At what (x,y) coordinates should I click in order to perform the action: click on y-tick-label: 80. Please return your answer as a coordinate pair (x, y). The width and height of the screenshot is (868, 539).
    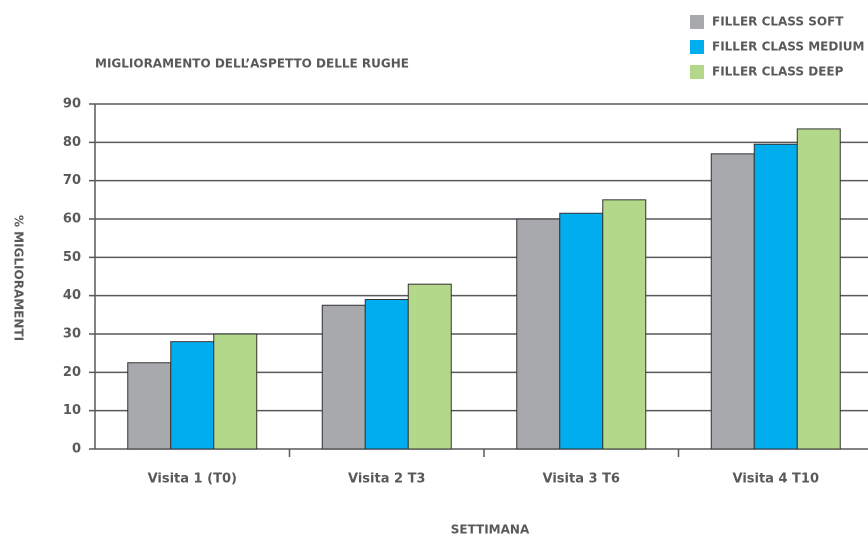
    Looking at the image, I should click on (72, 142).